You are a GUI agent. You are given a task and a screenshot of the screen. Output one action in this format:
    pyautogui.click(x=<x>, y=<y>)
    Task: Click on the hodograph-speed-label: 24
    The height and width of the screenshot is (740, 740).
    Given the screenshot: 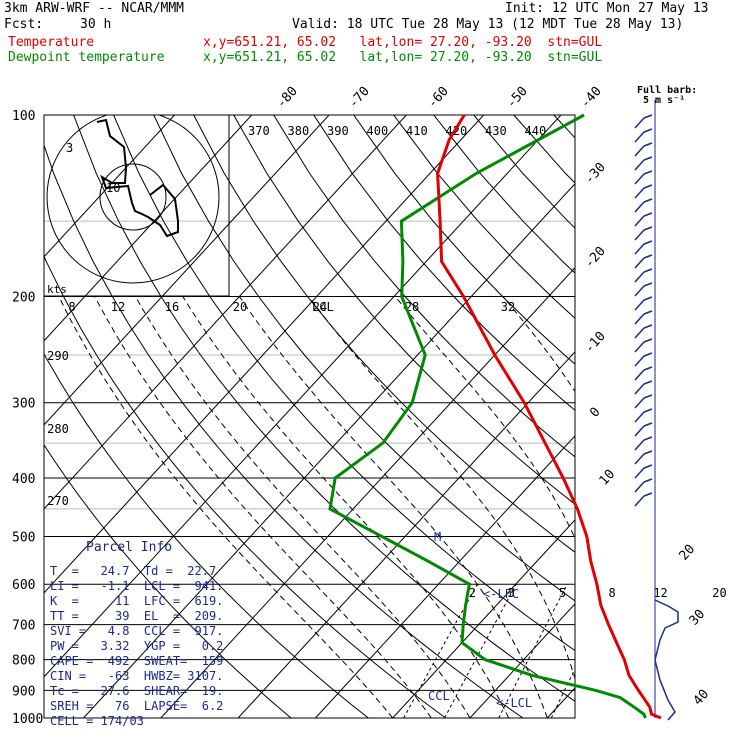 What is the action you would take?
    pyautogui.click(x=320, y=307)
    